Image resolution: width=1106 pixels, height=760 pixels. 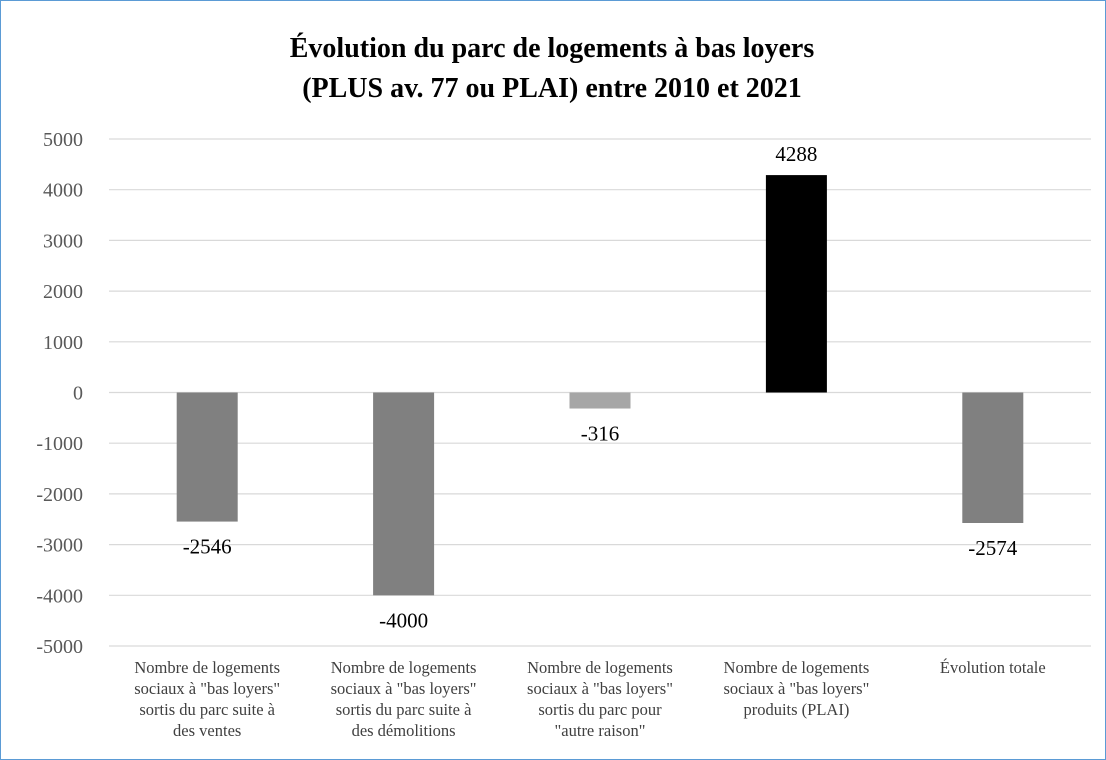 I want to click on y-tick-label: -3000, so click(x=59, y=546).